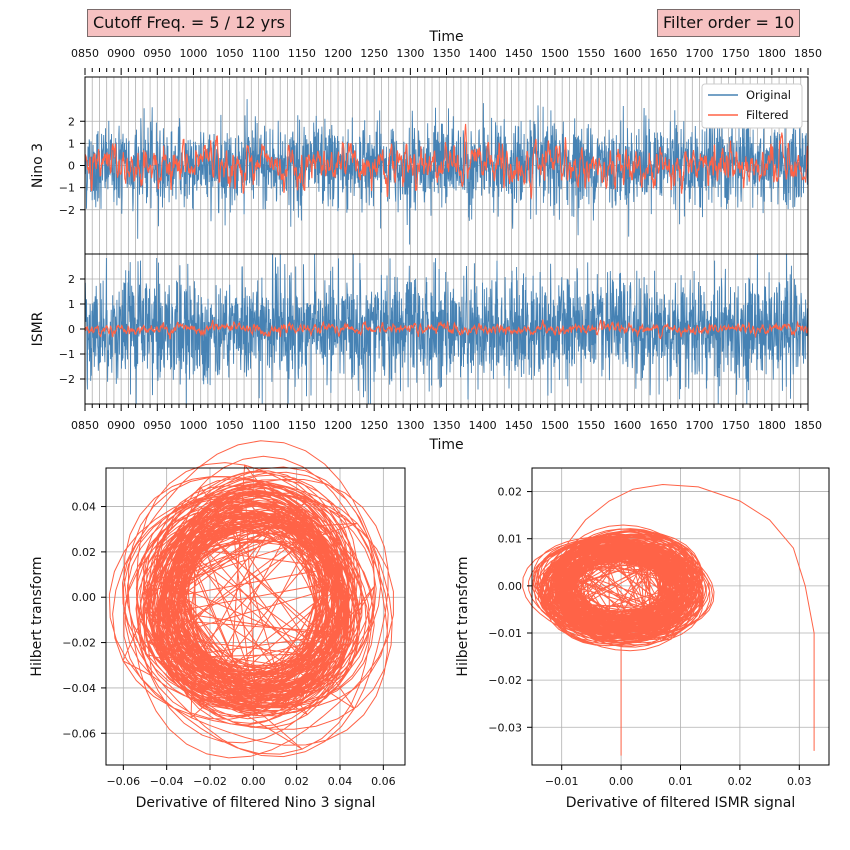  I want to click on y-tick-label: 0.01, so click(510, 539).